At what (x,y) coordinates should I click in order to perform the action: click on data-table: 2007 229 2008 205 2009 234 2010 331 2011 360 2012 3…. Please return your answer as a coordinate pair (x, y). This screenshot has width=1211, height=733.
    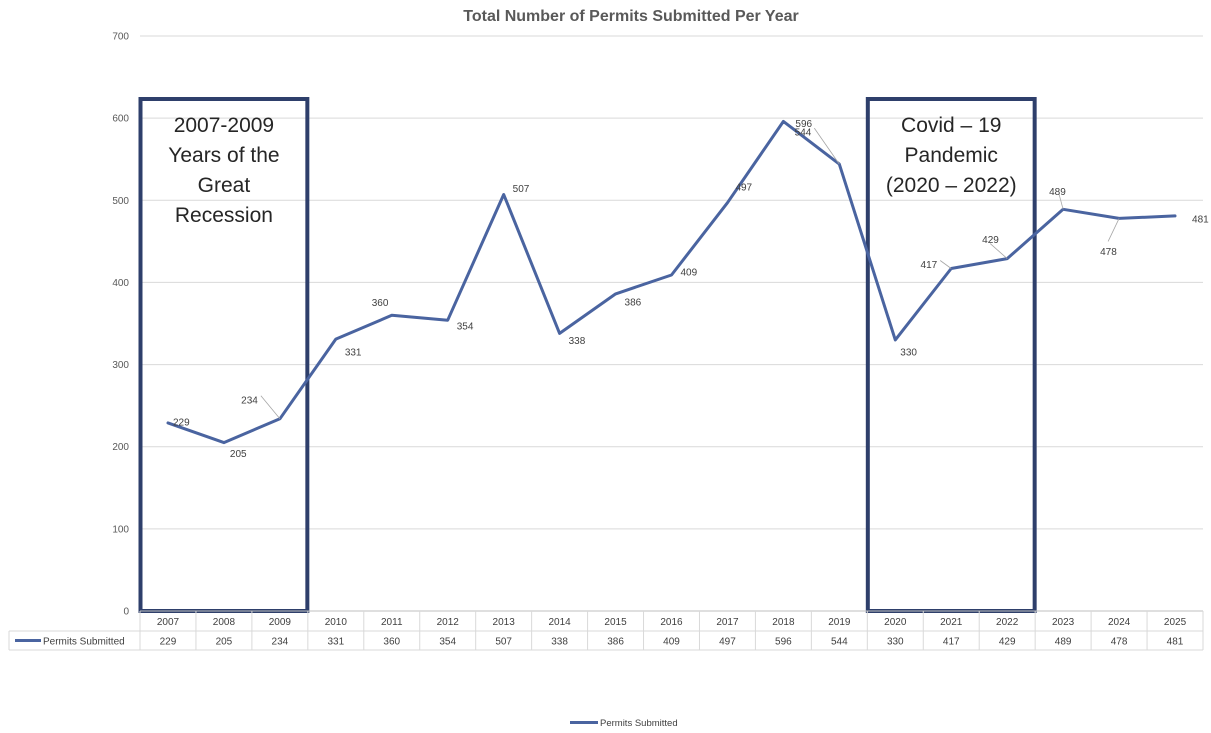
    Looking at the image, I should click on (606, 630).